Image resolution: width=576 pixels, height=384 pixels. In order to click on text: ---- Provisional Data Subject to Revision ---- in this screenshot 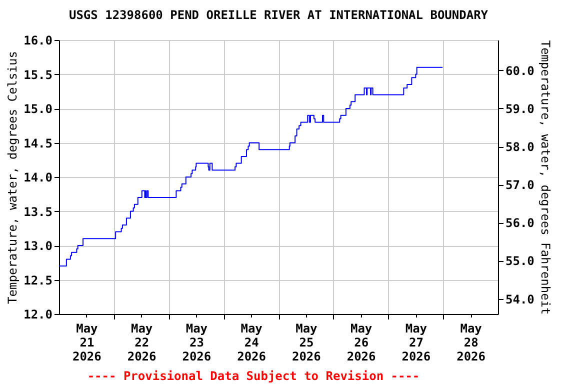, I will do `click(253, 376)`.